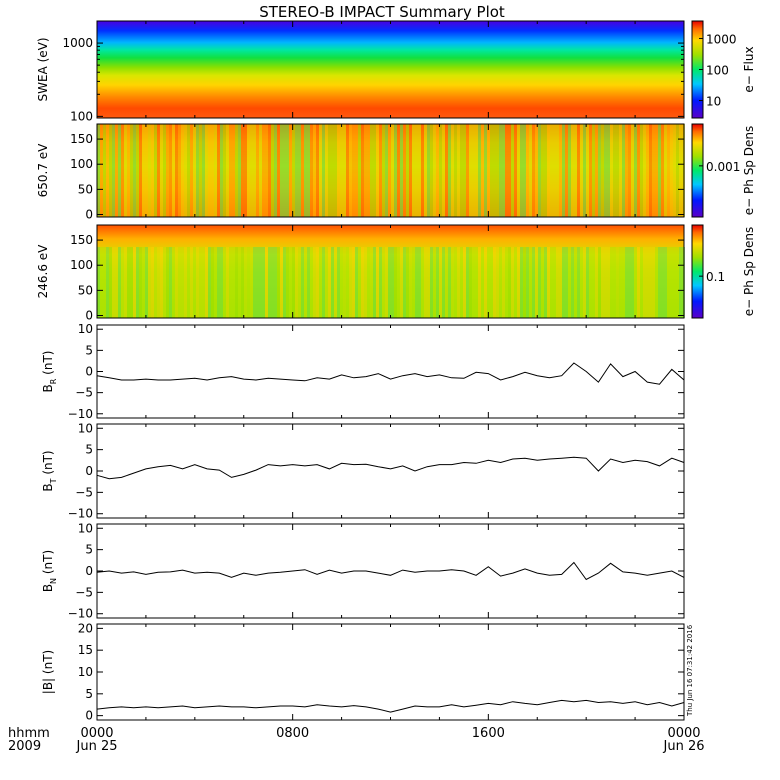 The height and width of the screenshot is (780, 780). I want to click on colorbar, so click(697, 170).